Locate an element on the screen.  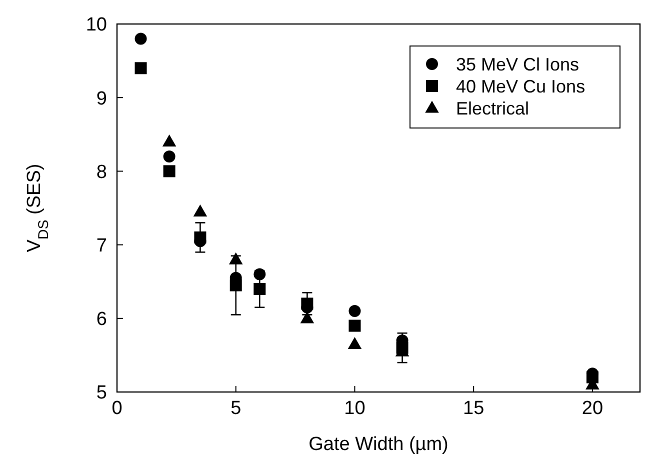
x-tick-label: 5 is located at coordinates (236, 408).